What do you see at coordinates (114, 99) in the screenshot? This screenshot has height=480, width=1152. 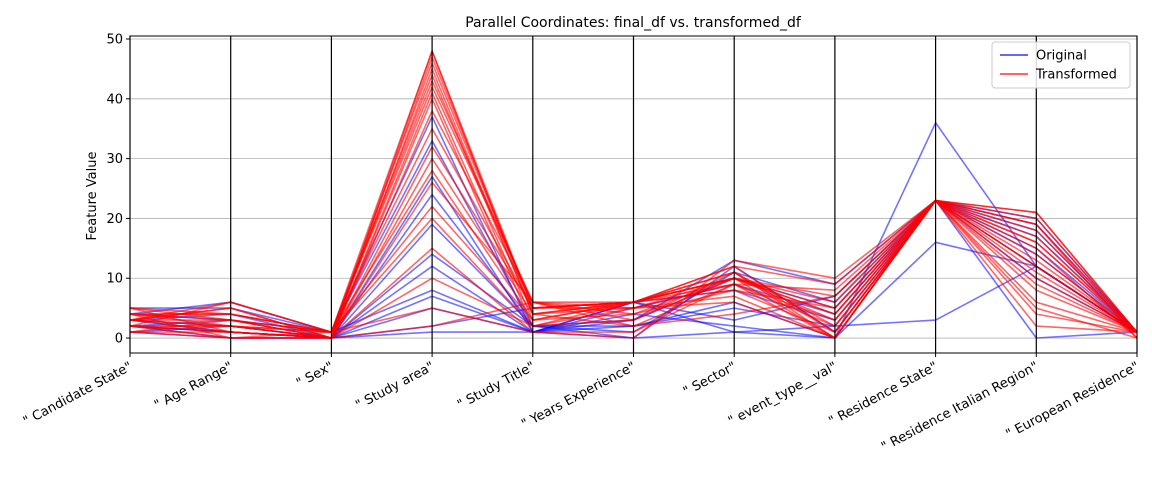 I see `y-tick-label-40: 40` at bounding box center [114, 99].